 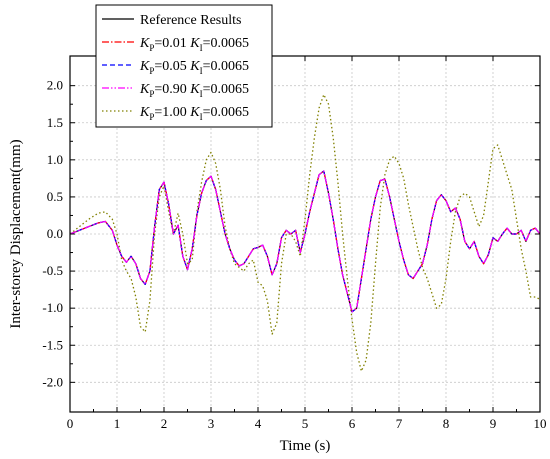 What do you see at coordinates (258, 423) in the screenshot?
I see `x-tick-label: 4` at bounding box center [258, 423].